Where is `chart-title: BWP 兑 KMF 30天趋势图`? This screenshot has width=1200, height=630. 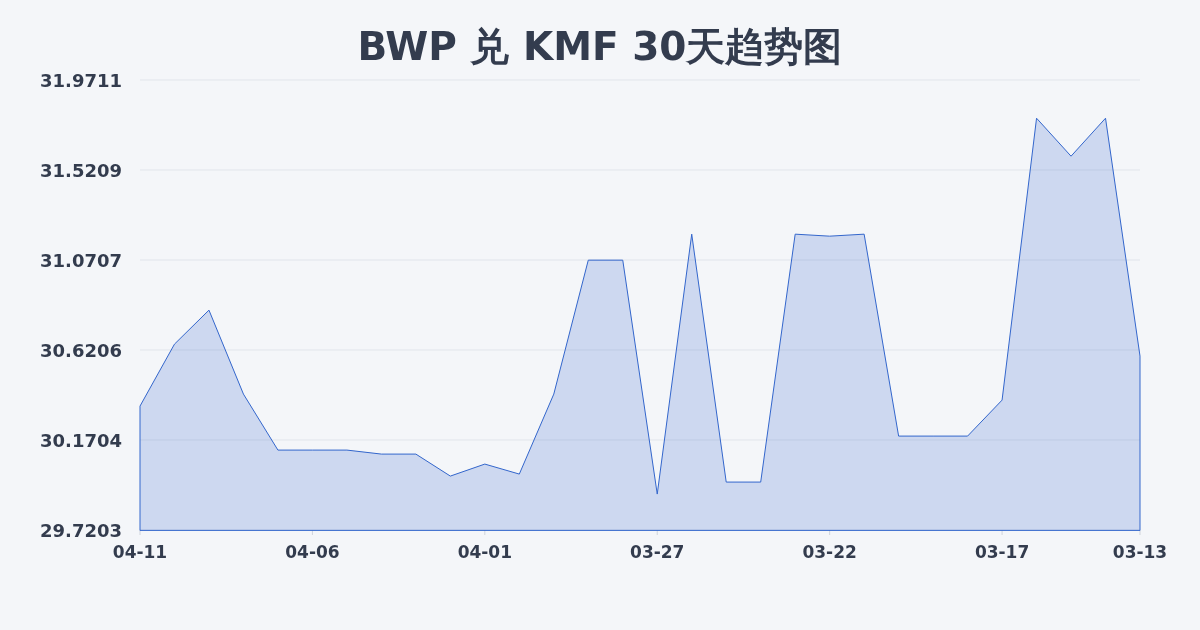 chart-title: BWP 兑 KMF 30天趋势图 is located at coordinates (600, 46).